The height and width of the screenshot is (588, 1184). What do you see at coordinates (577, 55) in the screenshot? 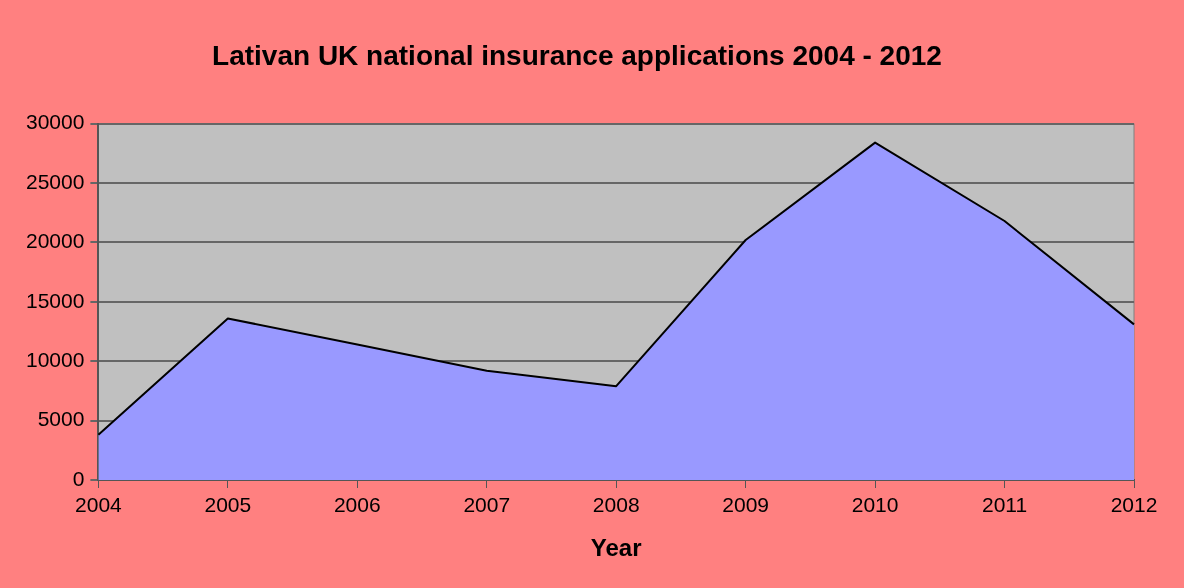
I see `chart-title: Lativan UK national insurance applications 2004 - 2012` at bounding box center [577, 55].